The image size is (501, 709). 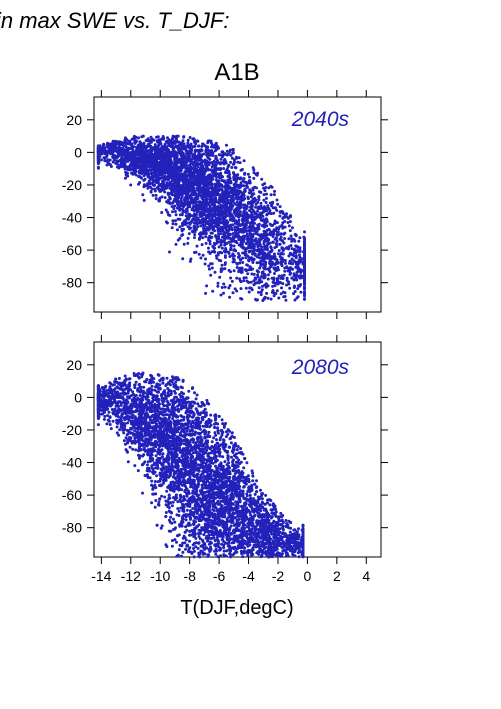 I want to click on y-tick-label: -20, so click(x=72, y=185).